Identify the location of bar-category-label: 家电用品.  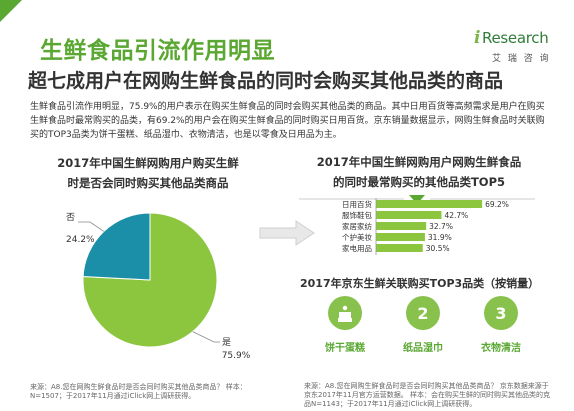
(357, 248).